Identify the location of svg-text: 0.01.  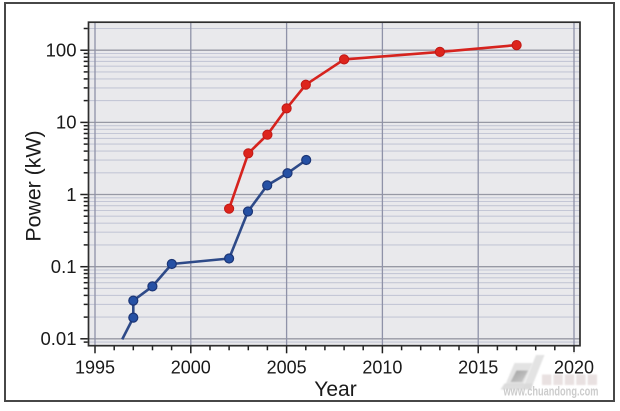
(58, 338).